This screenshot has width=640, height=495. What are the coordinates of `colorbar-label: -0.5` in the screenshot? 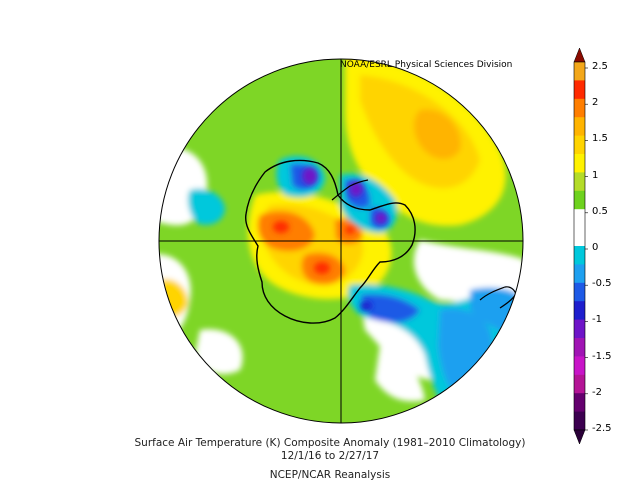 It's located at (602, 284).